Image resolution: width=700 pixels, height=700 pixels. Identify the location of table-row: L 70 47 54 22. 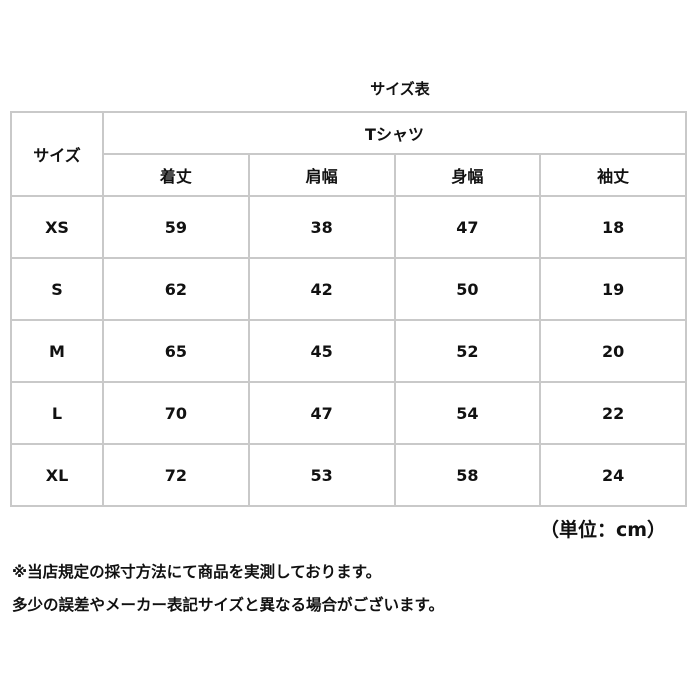
(348, 413).